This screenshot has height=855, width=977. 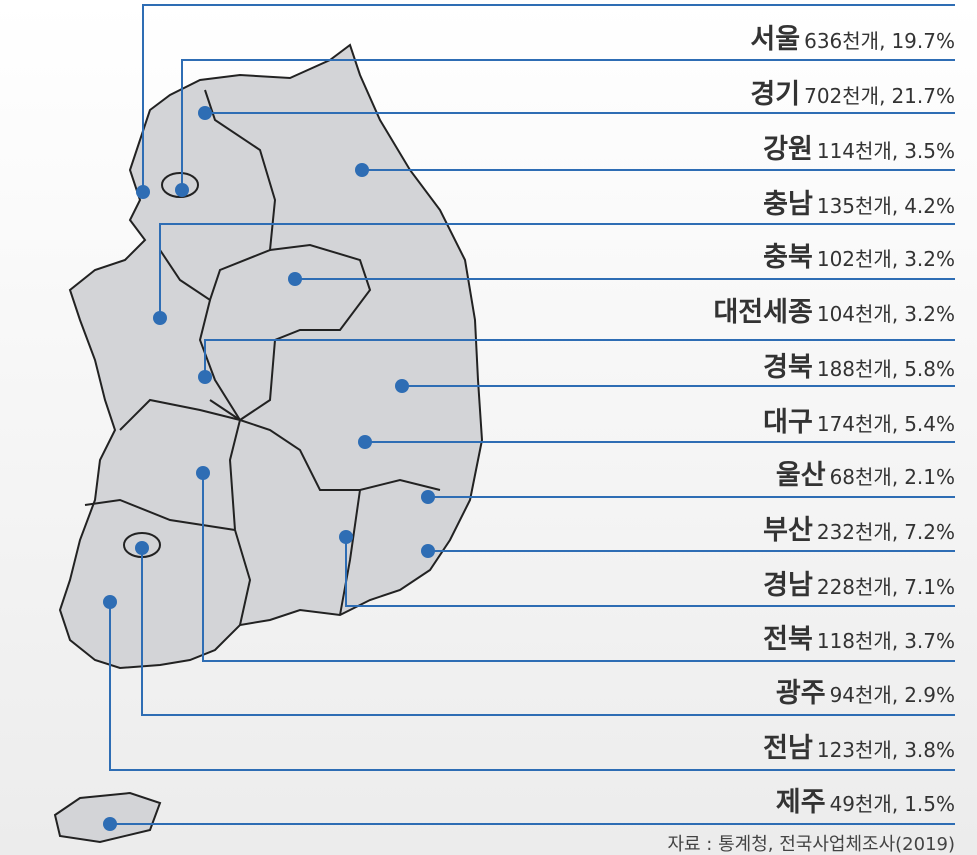 What do you see at coordinates (923, 41) in the screenshot?
I see `region-share: 19.7%` at bounding box center [923, 41].